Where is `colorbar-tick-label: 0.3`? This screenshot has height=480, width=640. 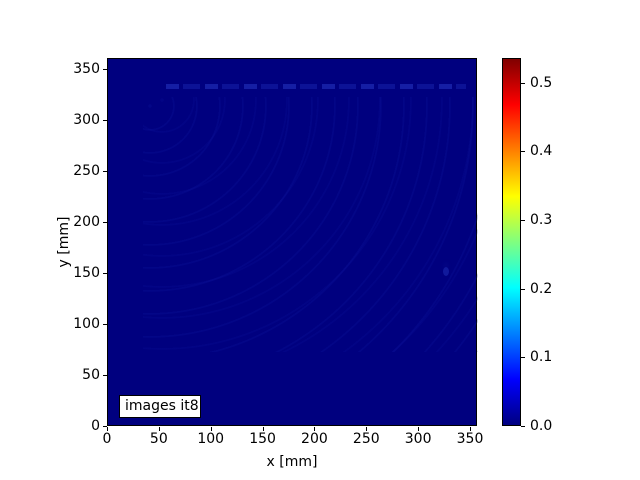 colorbar-tick-label: 0.3 is located at coordinates (541, 220).